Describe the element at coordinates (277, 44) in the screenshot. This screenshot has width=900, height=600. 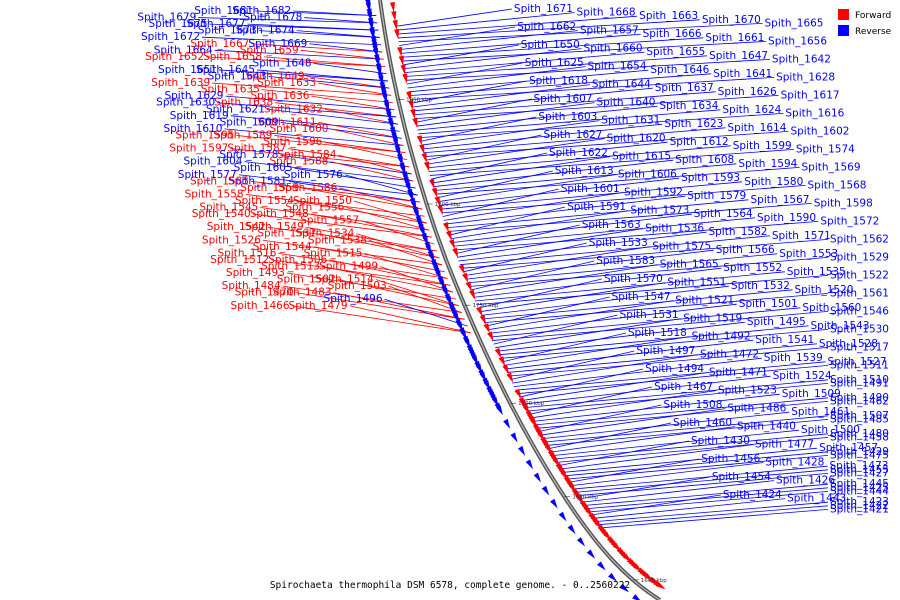
I see `gene-label: Spith_1669` at that location.